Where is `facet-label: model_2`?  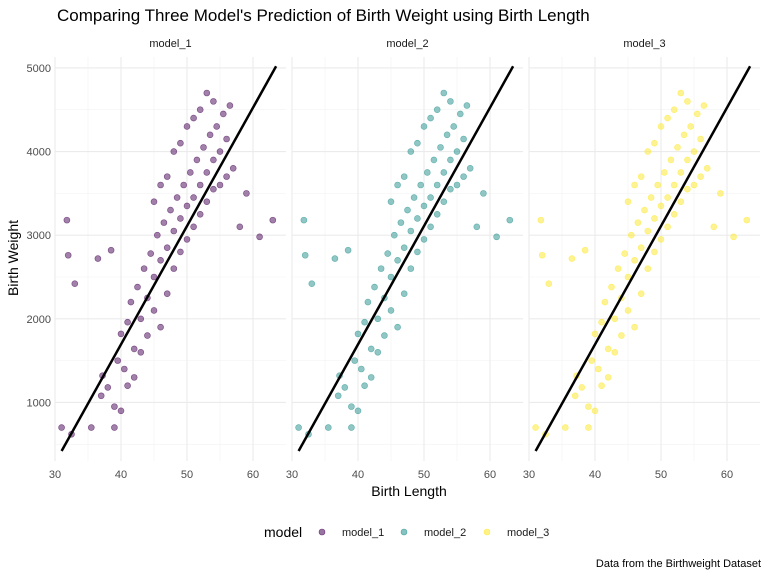
facet-label: model_2 is located at coordinates (407, 44).